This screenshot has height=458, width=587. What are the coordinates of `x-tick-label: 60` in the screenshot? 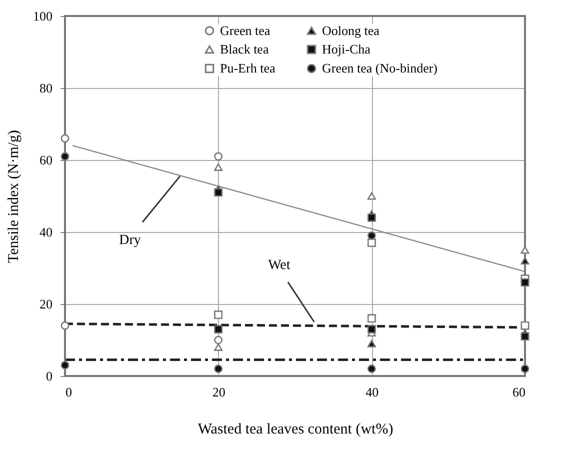 It's located at (519, 392).